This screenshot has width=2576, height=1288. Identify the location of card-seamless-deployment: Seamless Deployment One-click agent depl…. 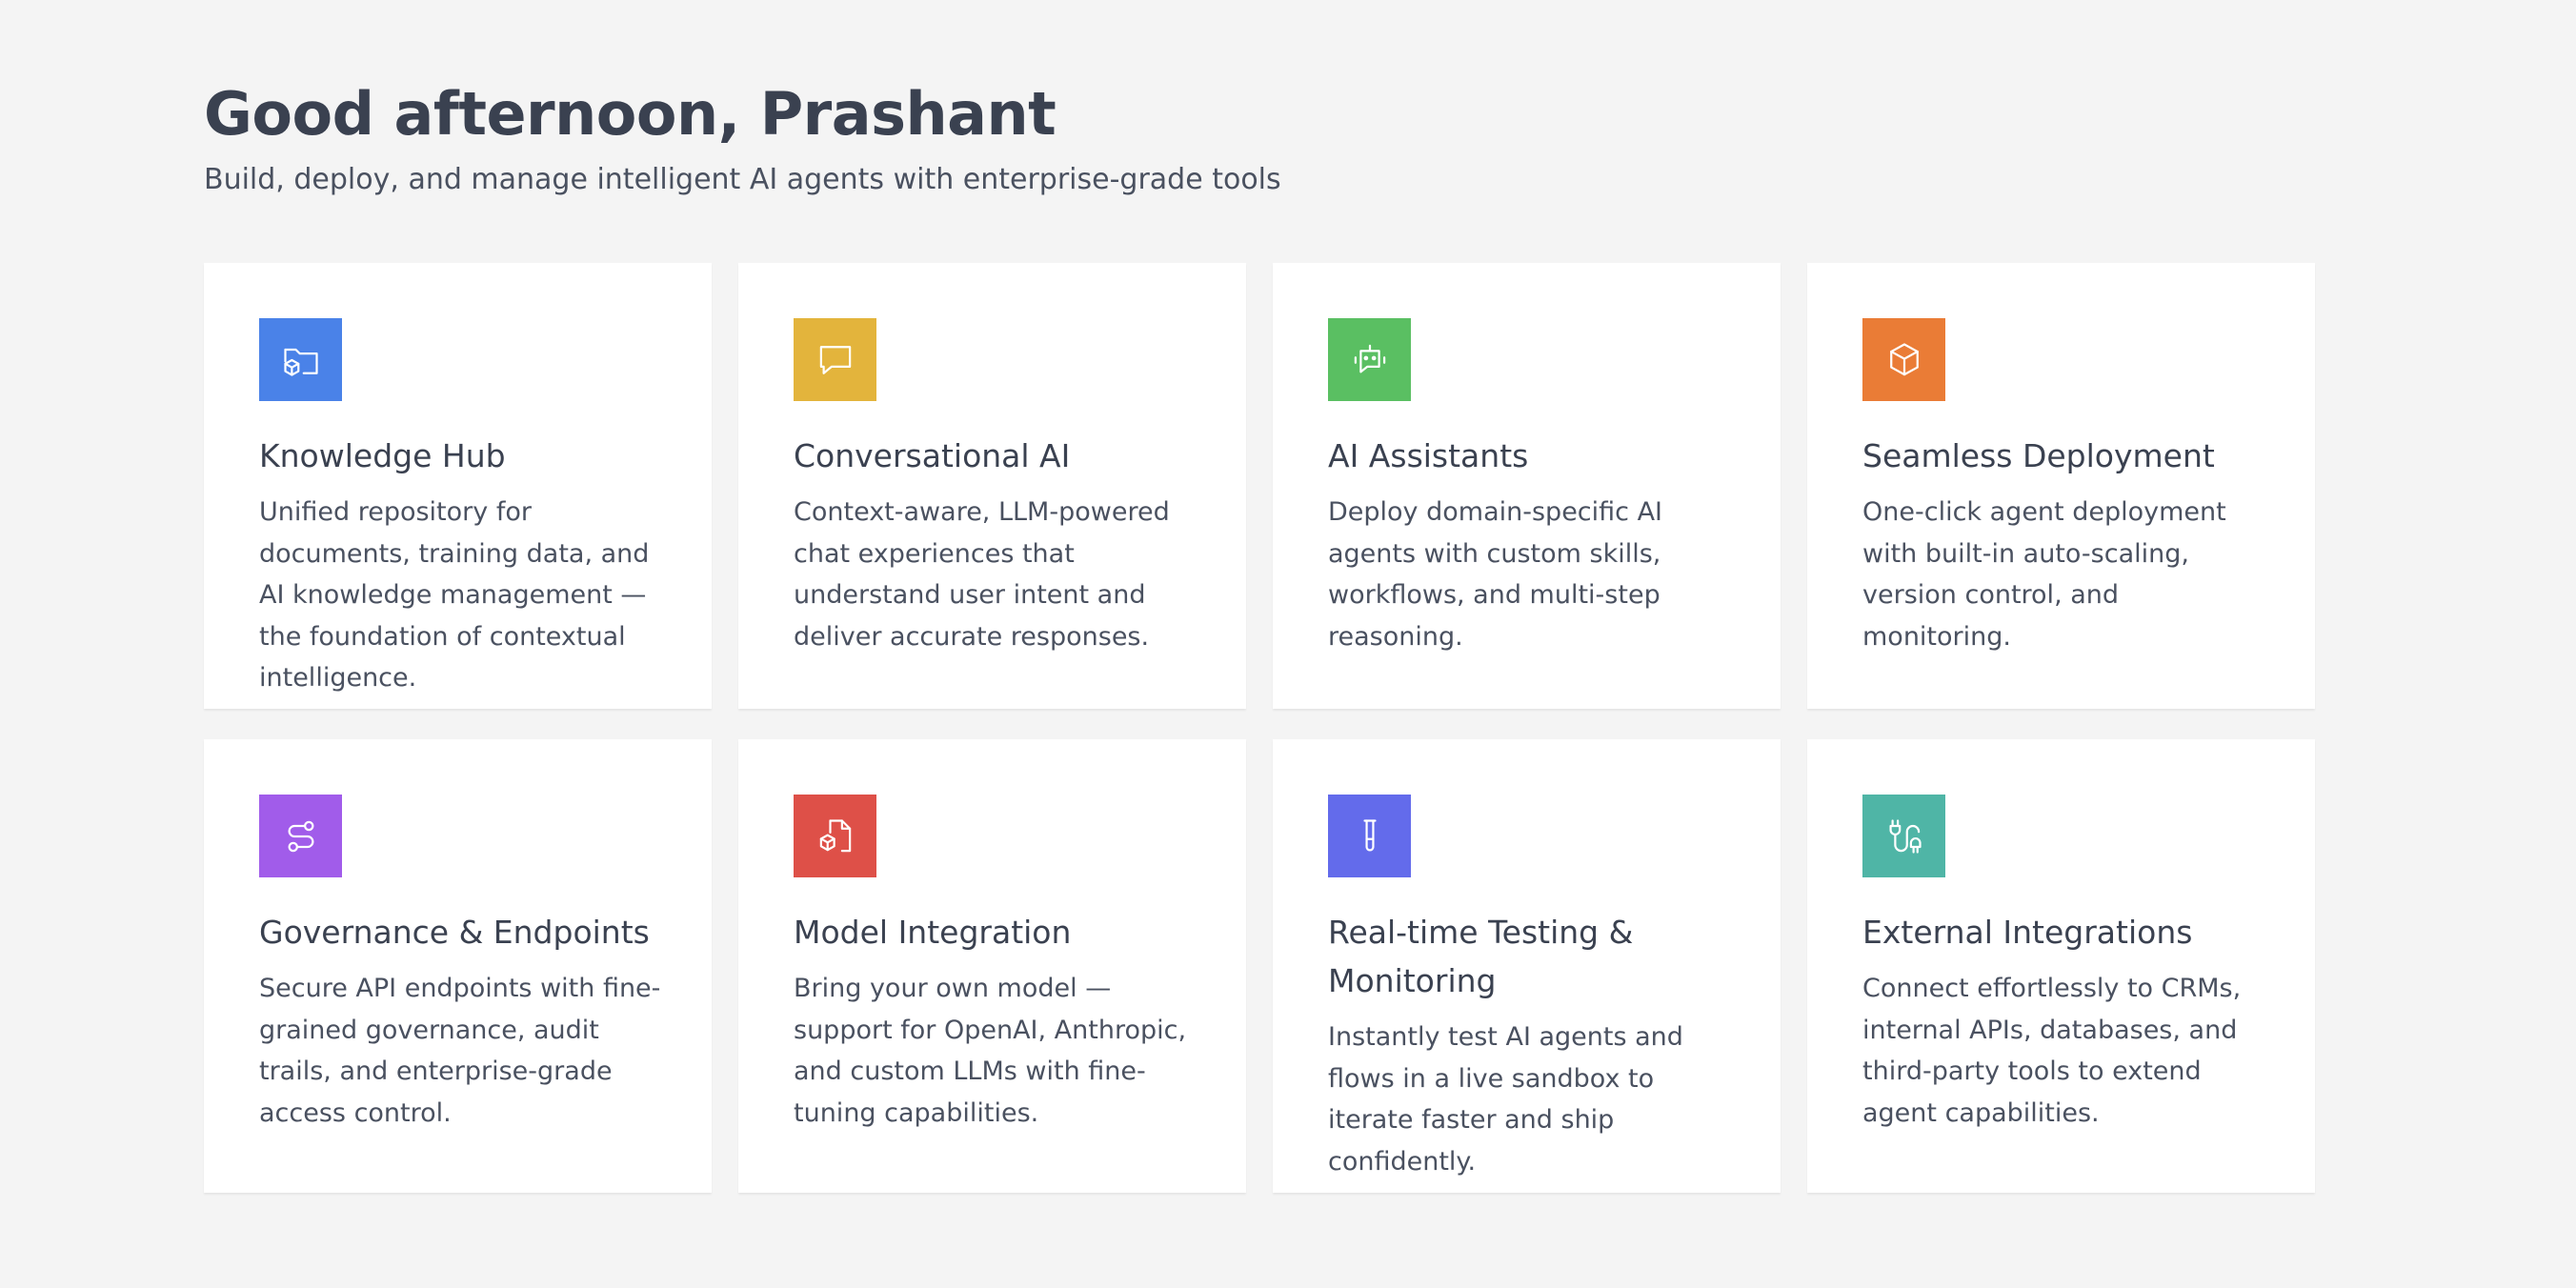
(2061, 486).